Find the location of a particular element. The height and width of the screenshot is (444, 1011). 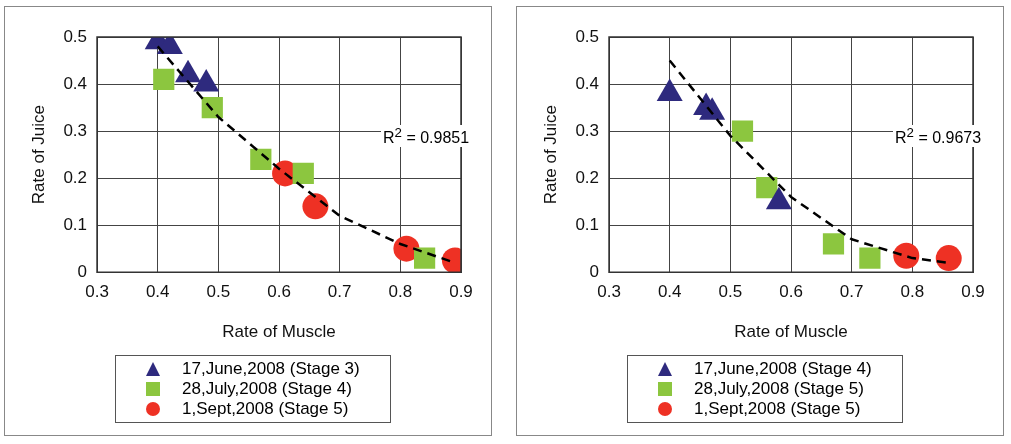

legend-label: 17,June,2008 (Stage 3) is located at coordinates (271, 369).